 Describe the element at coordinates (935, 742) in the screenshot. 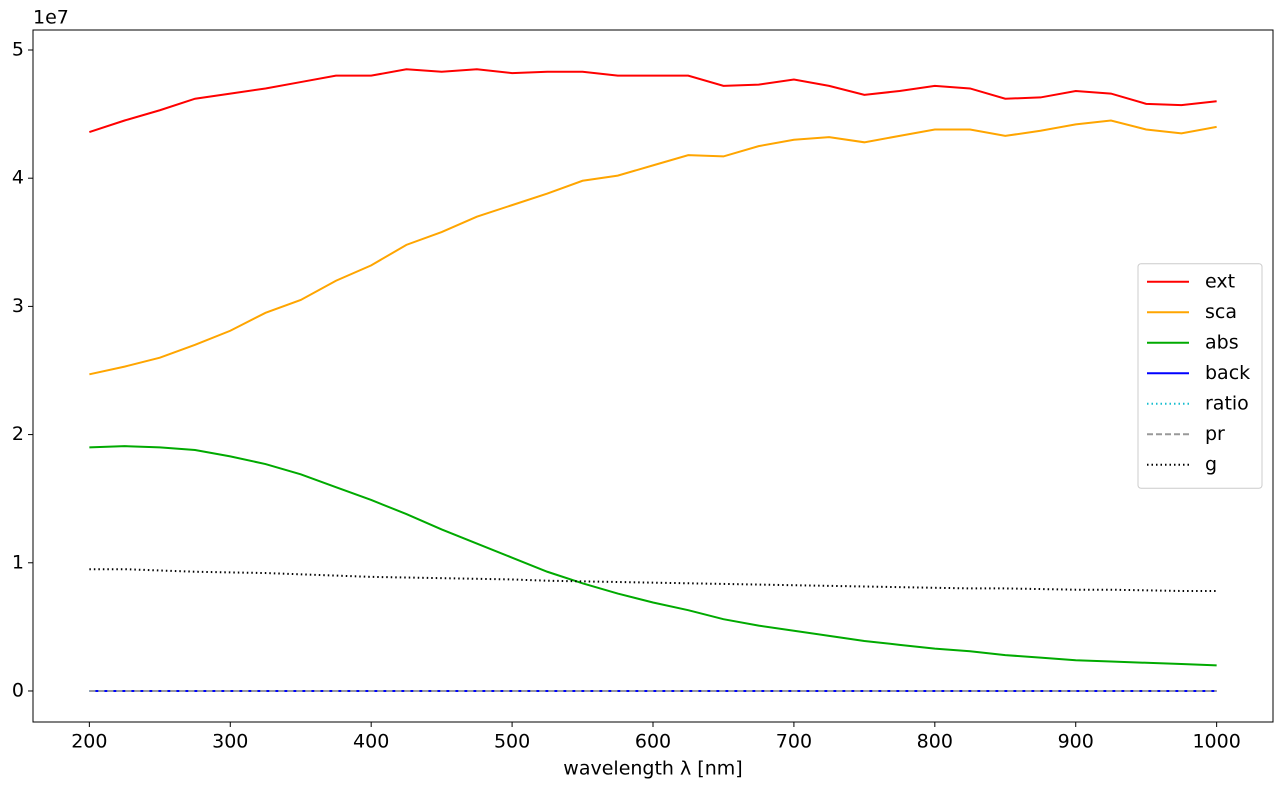

I see `x-tick-label: 800` at that location.